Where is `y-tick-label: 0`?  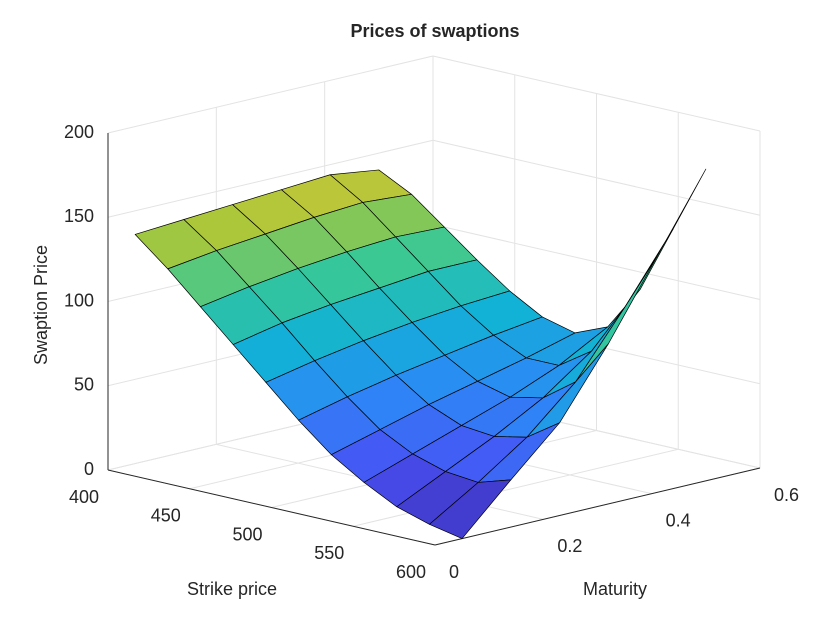
y-tick-label: 0 is located at coordinates (454, 572).